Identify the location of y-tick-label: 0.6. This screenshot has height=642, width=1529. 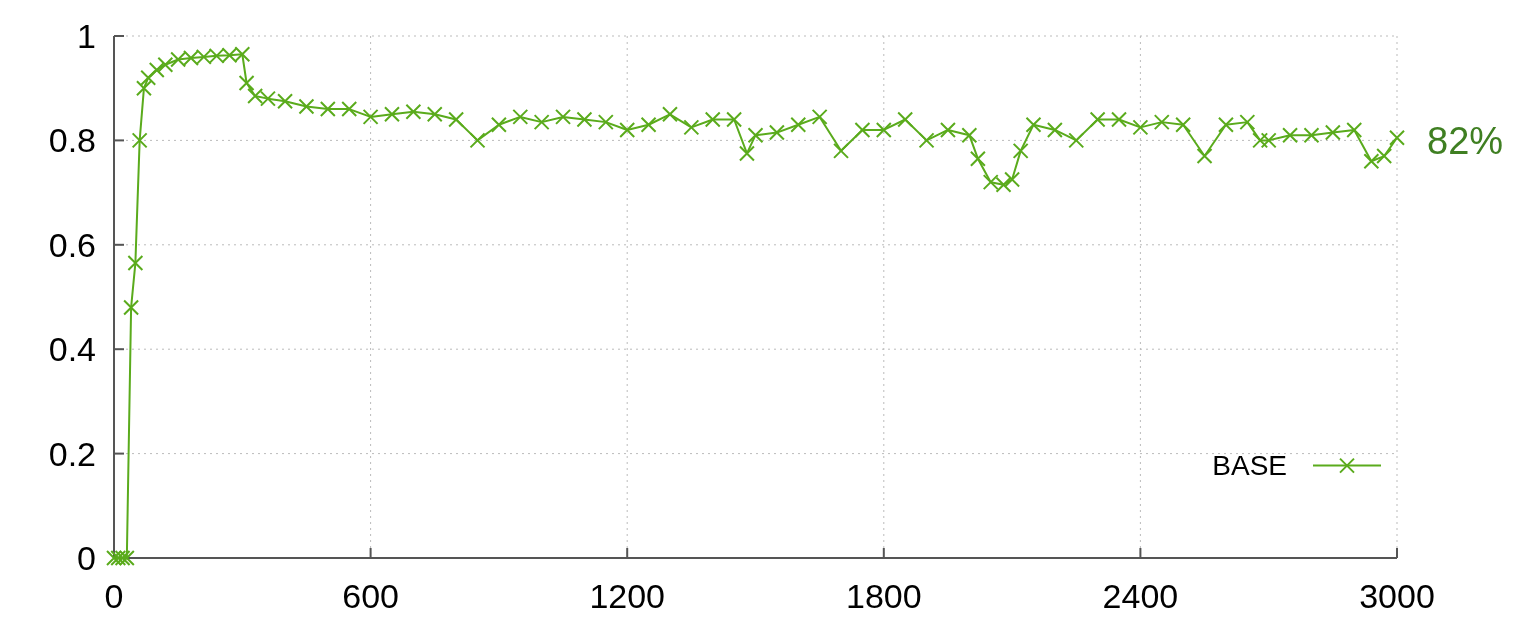
(72, 244).